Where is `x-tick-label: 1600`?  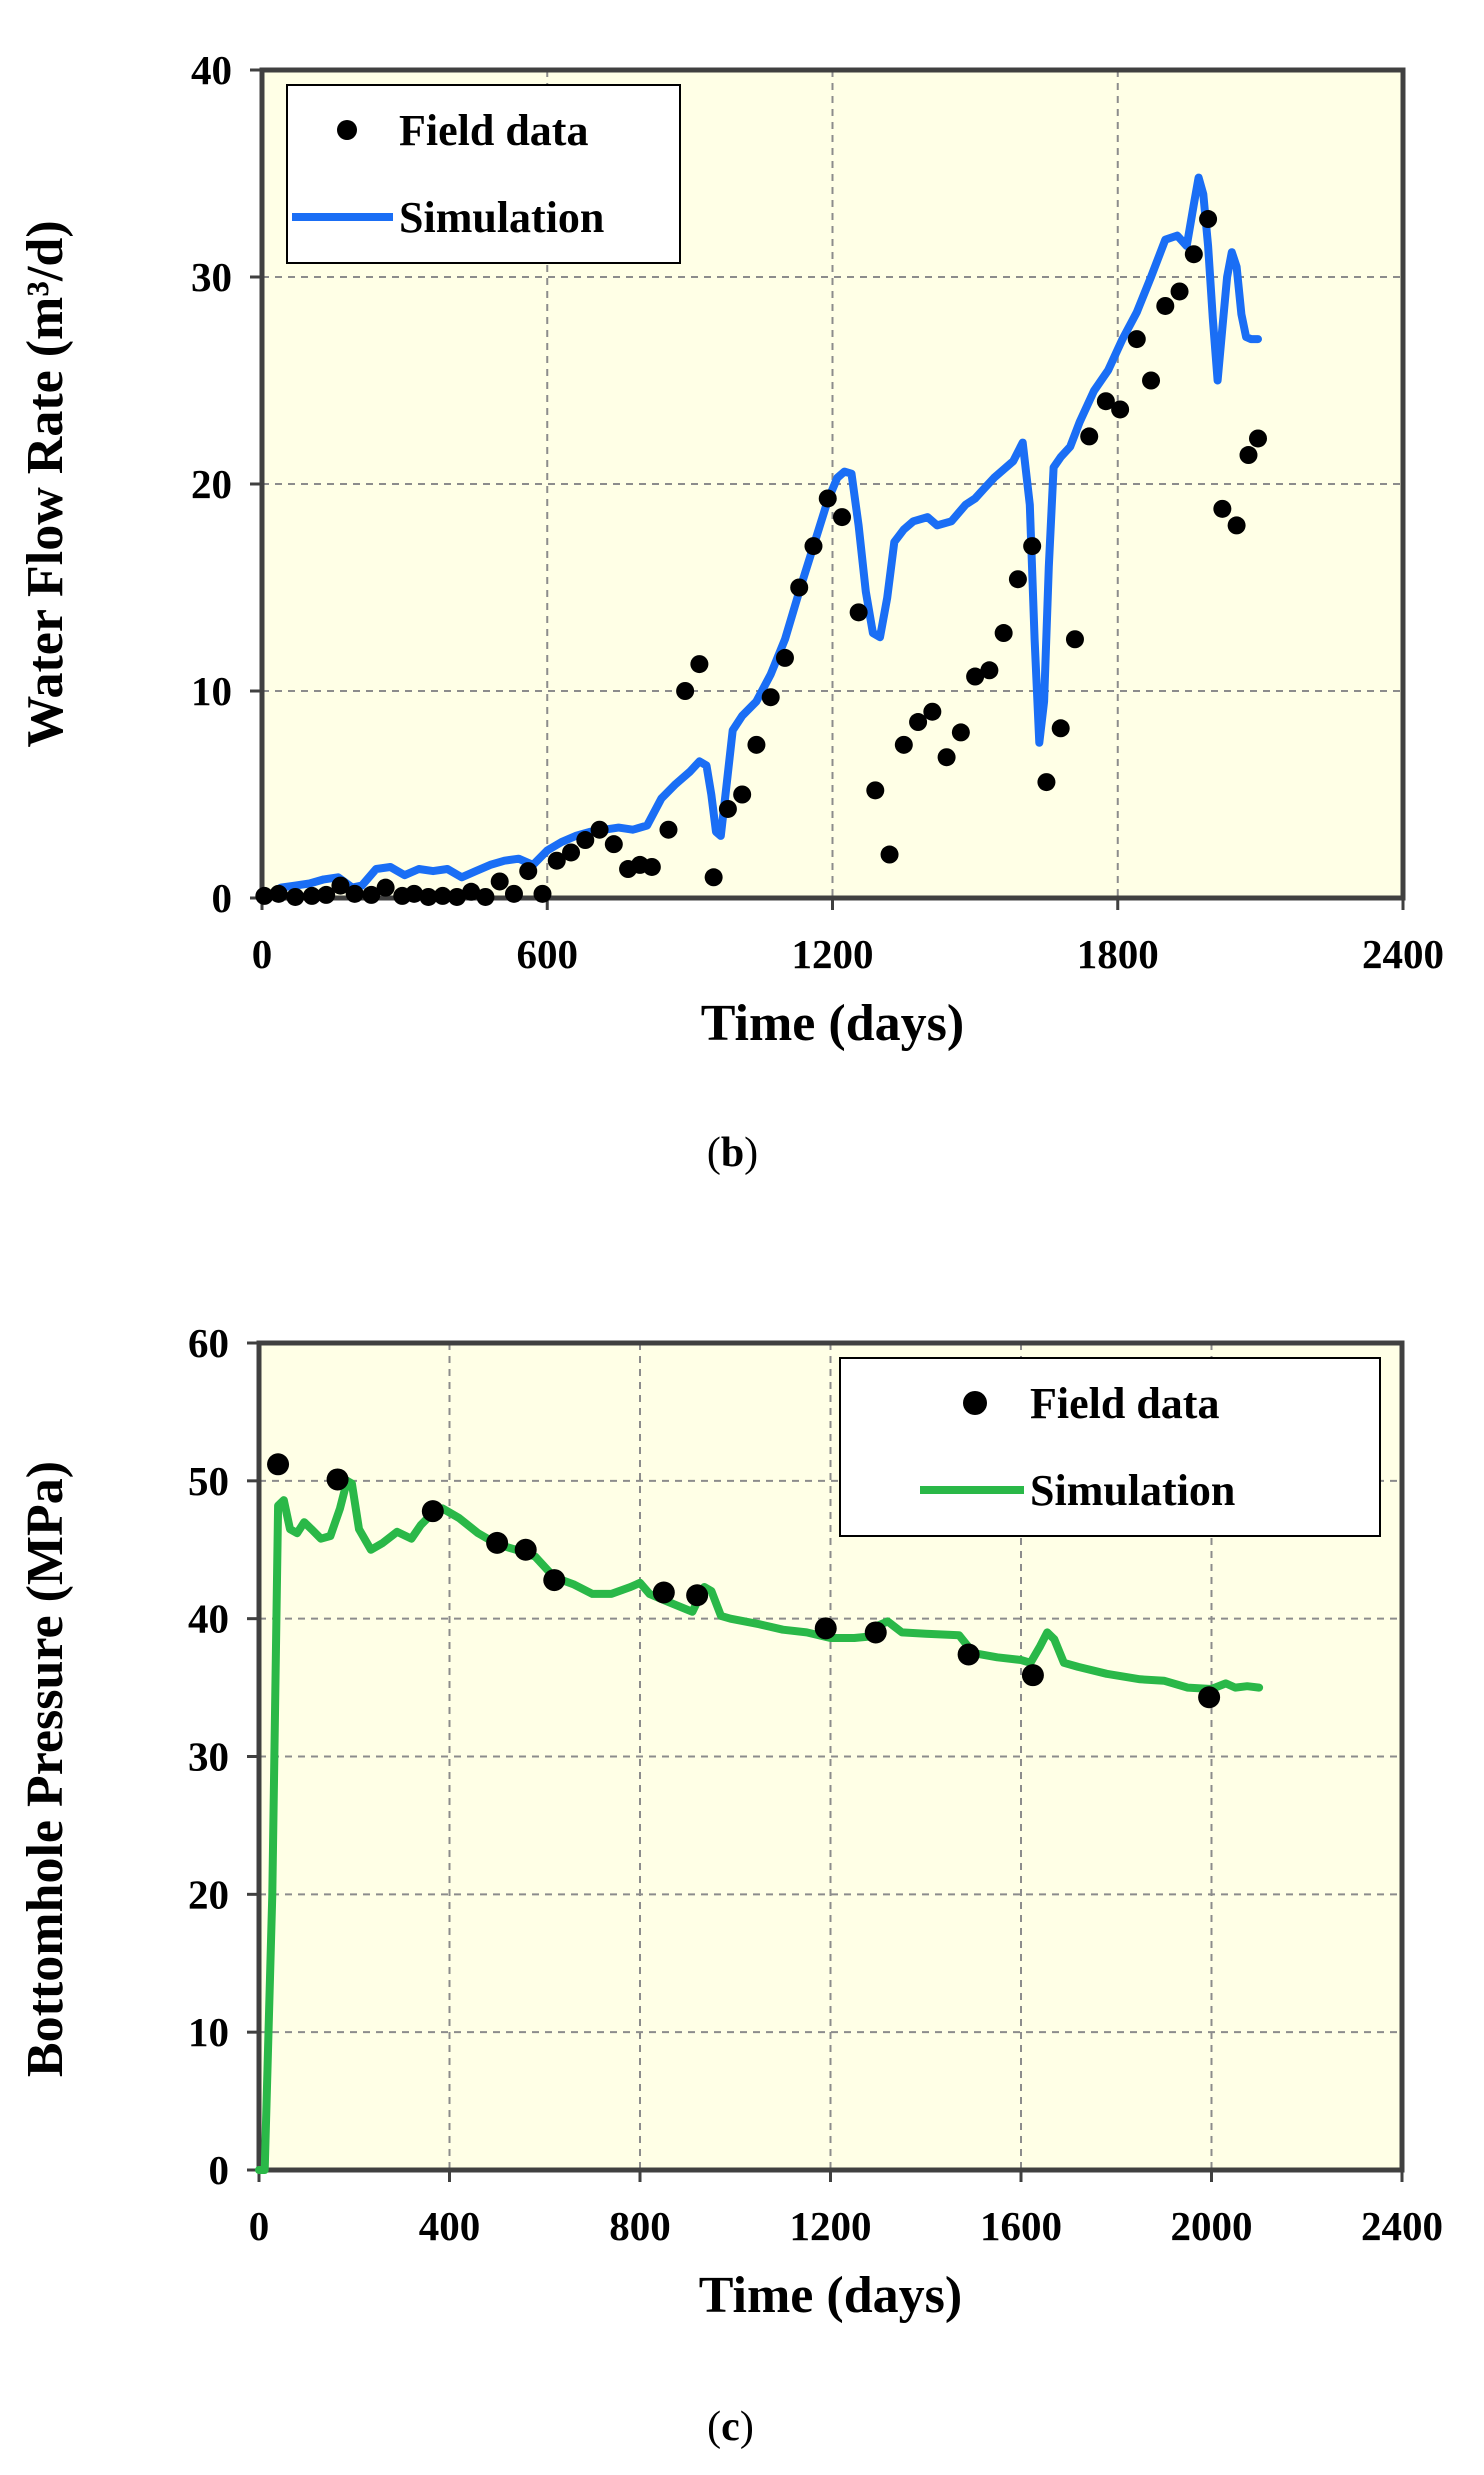 x-tick-label: 1600 is located at coordinates (1021, 2226).